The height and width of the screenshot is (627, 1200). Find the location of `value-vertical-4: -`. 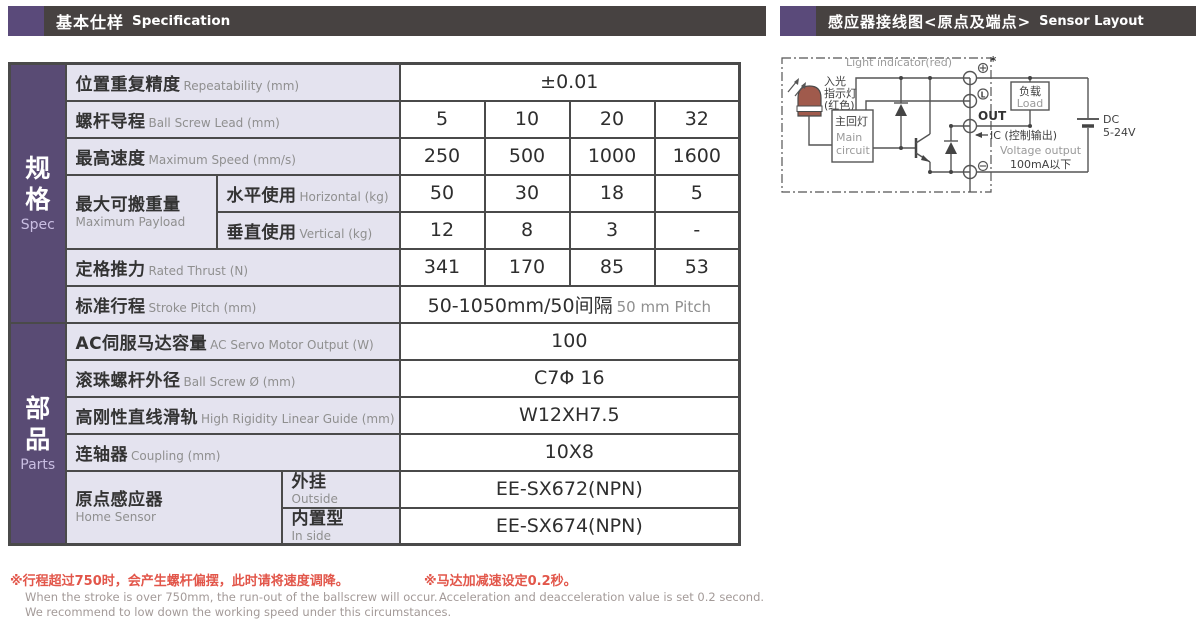

value-vertical-4: - is located at coordinates (697, 230).